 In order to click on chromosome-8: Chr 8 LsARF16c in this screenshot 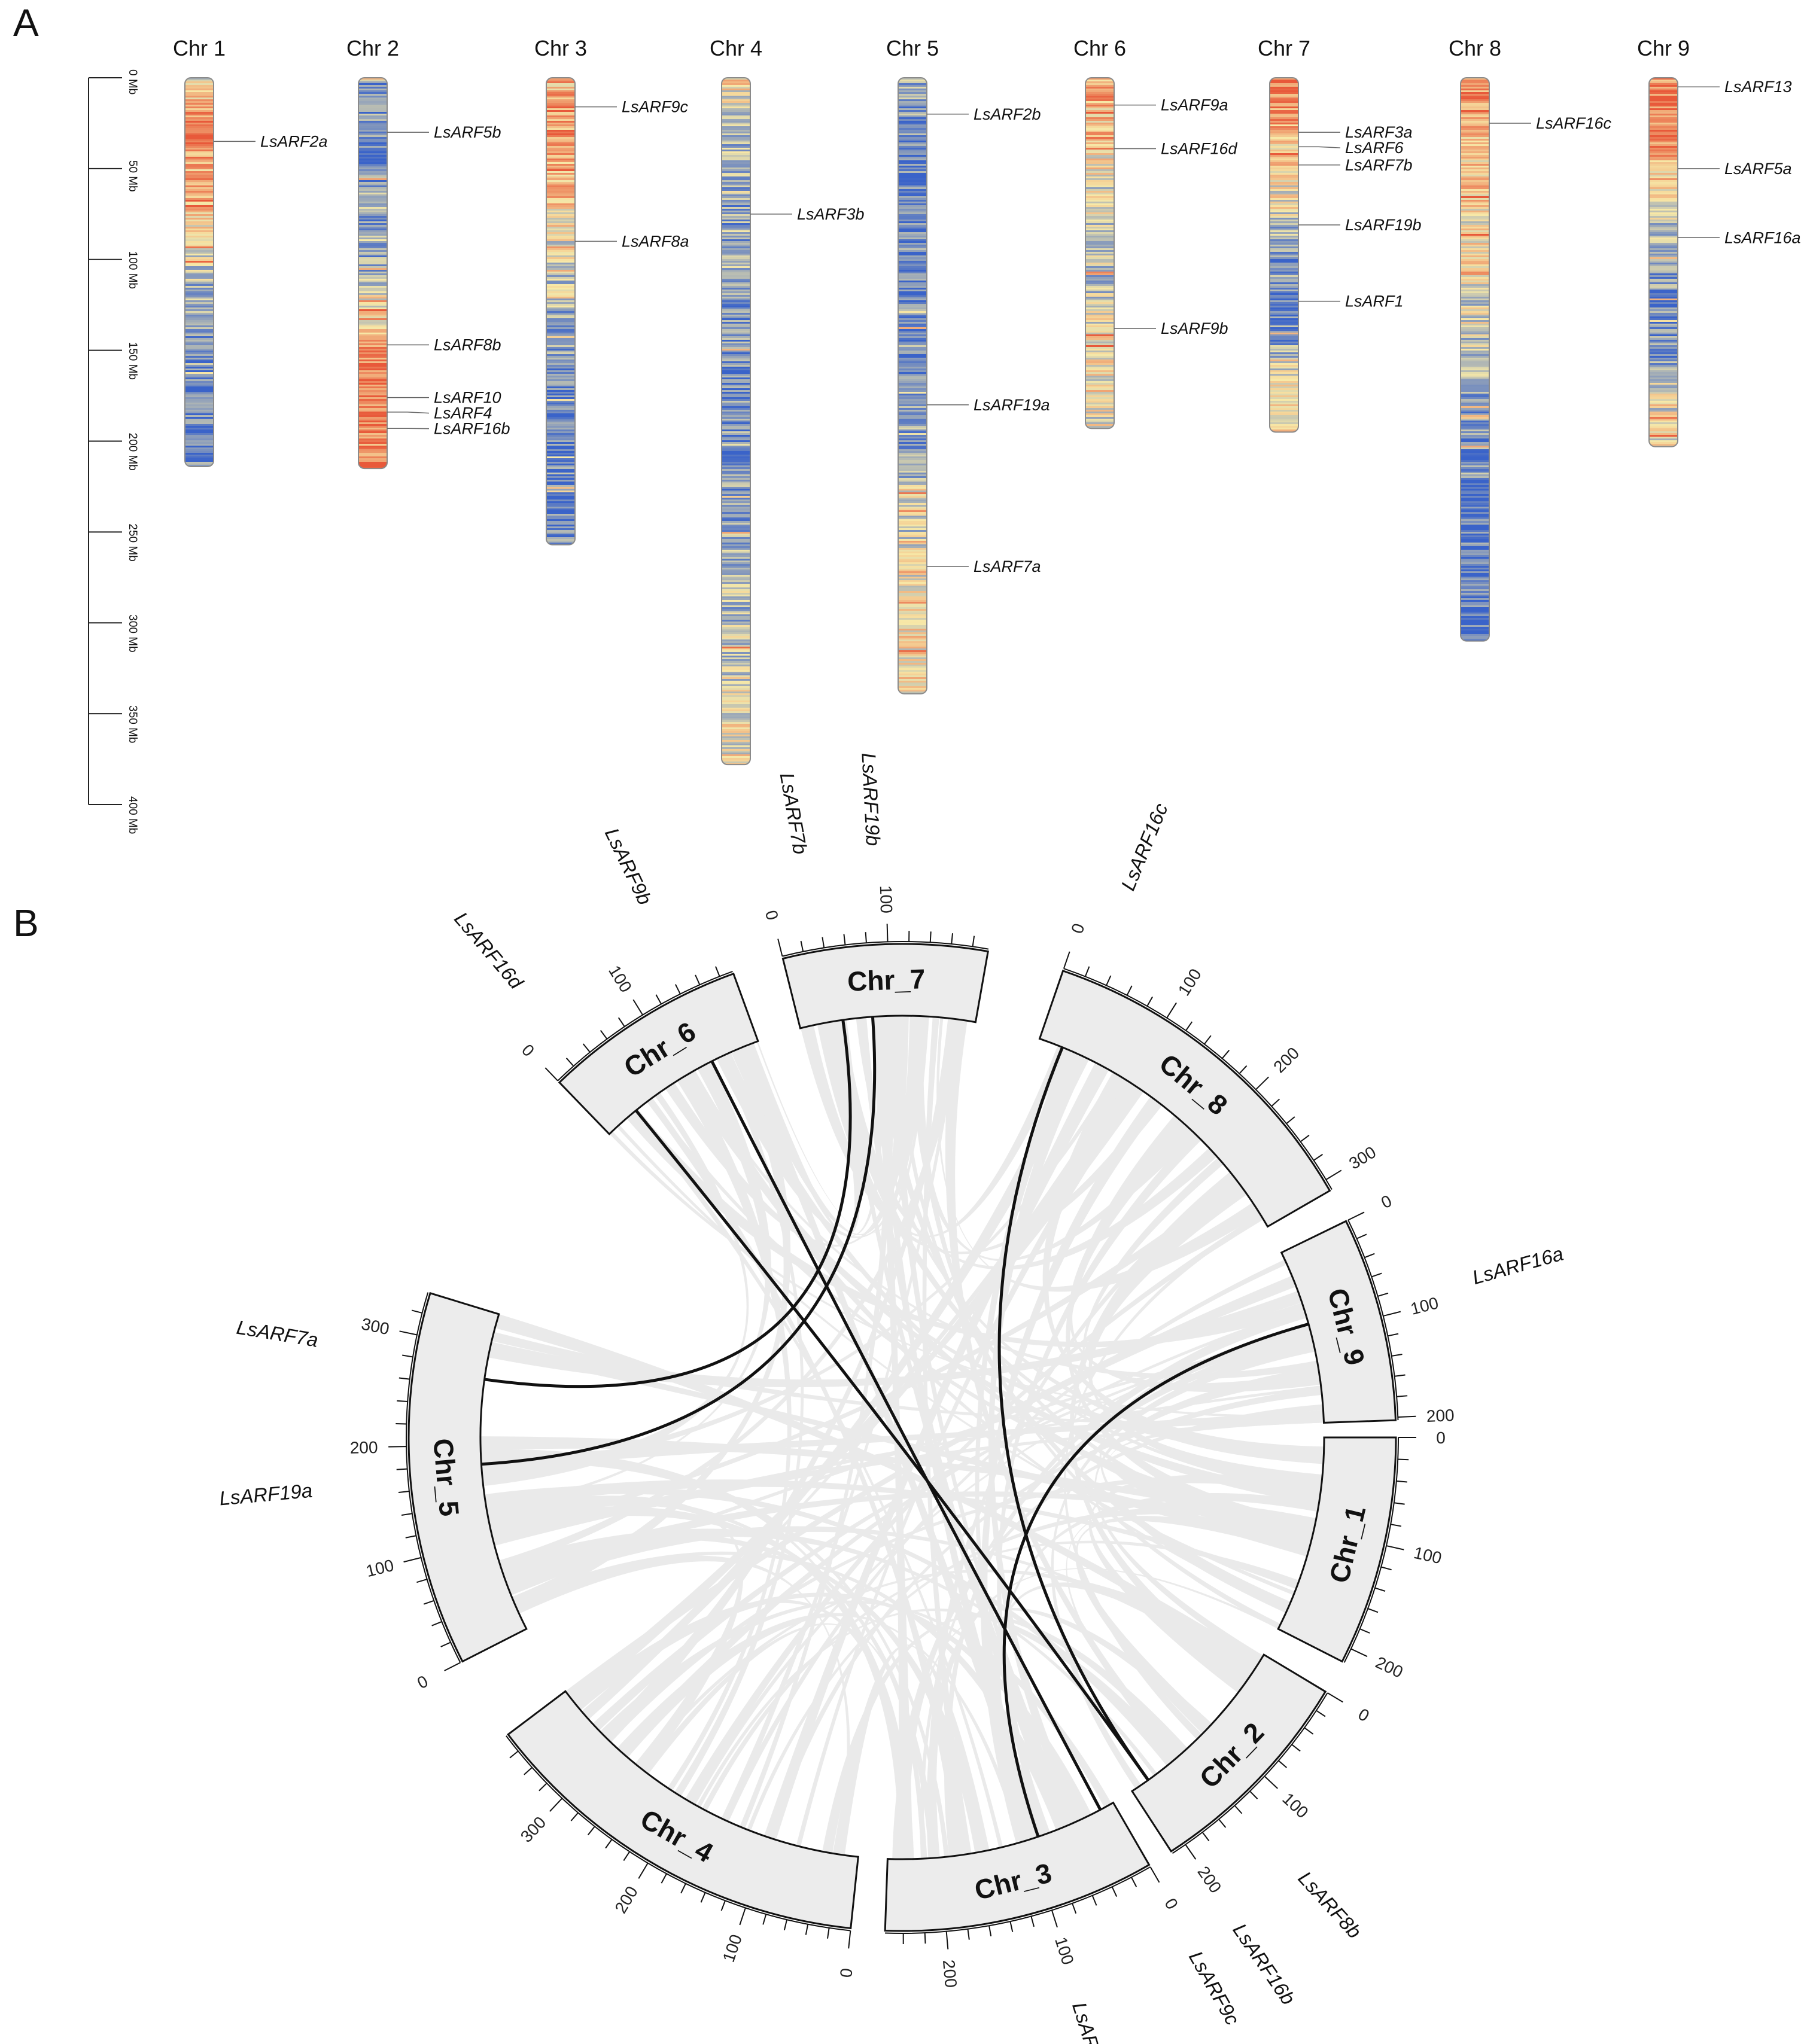, I will do `click(1530, 339)`.